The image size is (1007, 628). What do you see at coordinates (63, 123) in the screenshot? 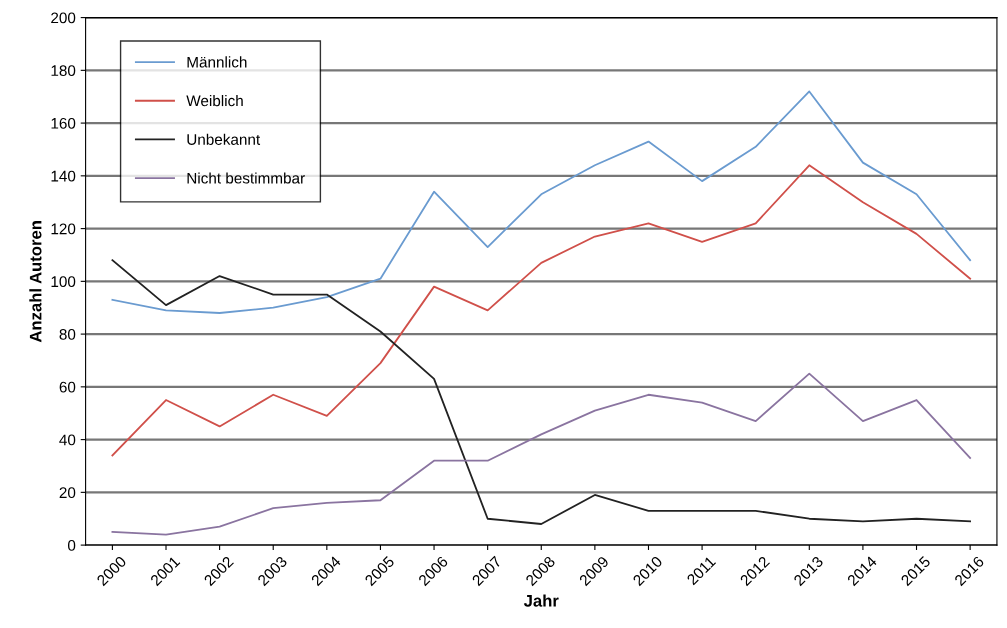
I see `y-tick-label: 160` at bounding box center [63, 123].